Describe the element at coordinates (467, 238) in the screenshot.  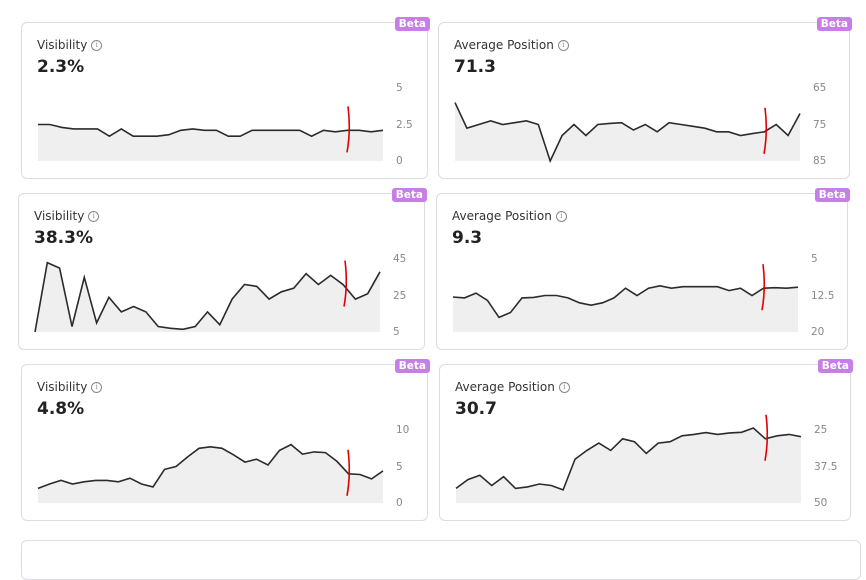
I see `metric-value: 9.3` at that location.